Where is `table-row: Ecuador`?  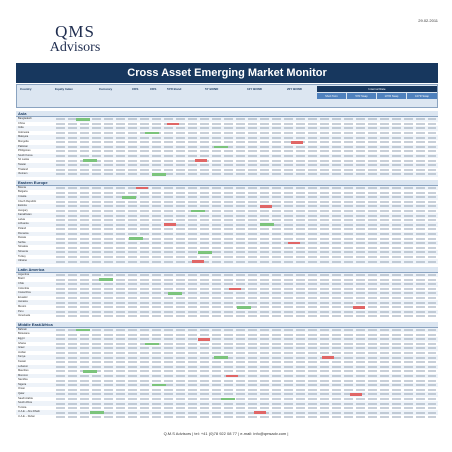 table-row: Ecuador is located at coordinates (227, 298).